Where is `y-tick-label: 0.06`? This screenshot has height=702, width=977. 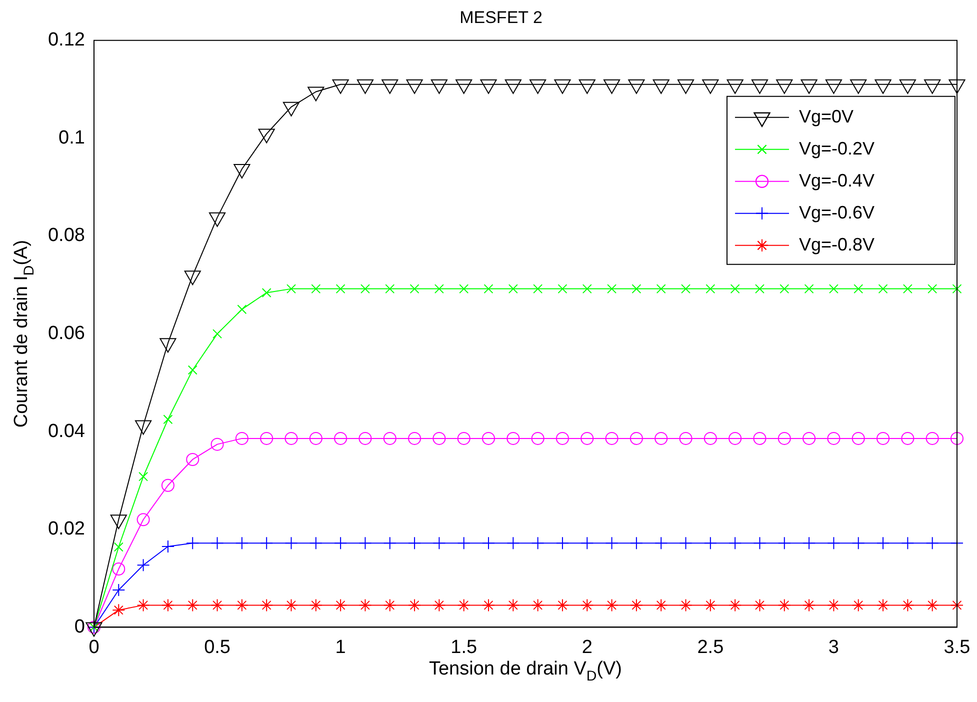
y-tick-label: 0.06 is located at coordinates (66, 333).